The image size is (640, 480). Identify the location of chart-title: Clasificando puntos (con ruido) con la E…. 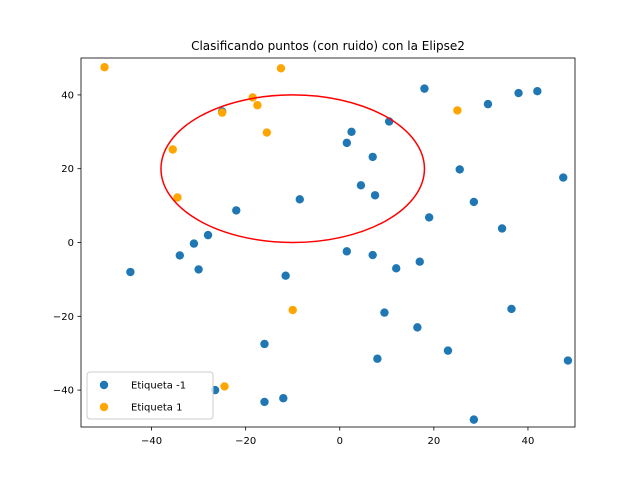
(328, 46).